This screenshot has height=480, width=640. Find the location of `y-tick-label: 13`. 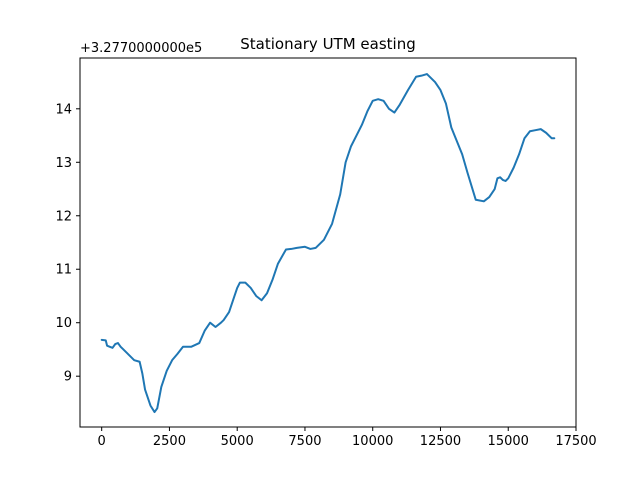

y-tick-label: 13 is located at coordinates (63, 163).